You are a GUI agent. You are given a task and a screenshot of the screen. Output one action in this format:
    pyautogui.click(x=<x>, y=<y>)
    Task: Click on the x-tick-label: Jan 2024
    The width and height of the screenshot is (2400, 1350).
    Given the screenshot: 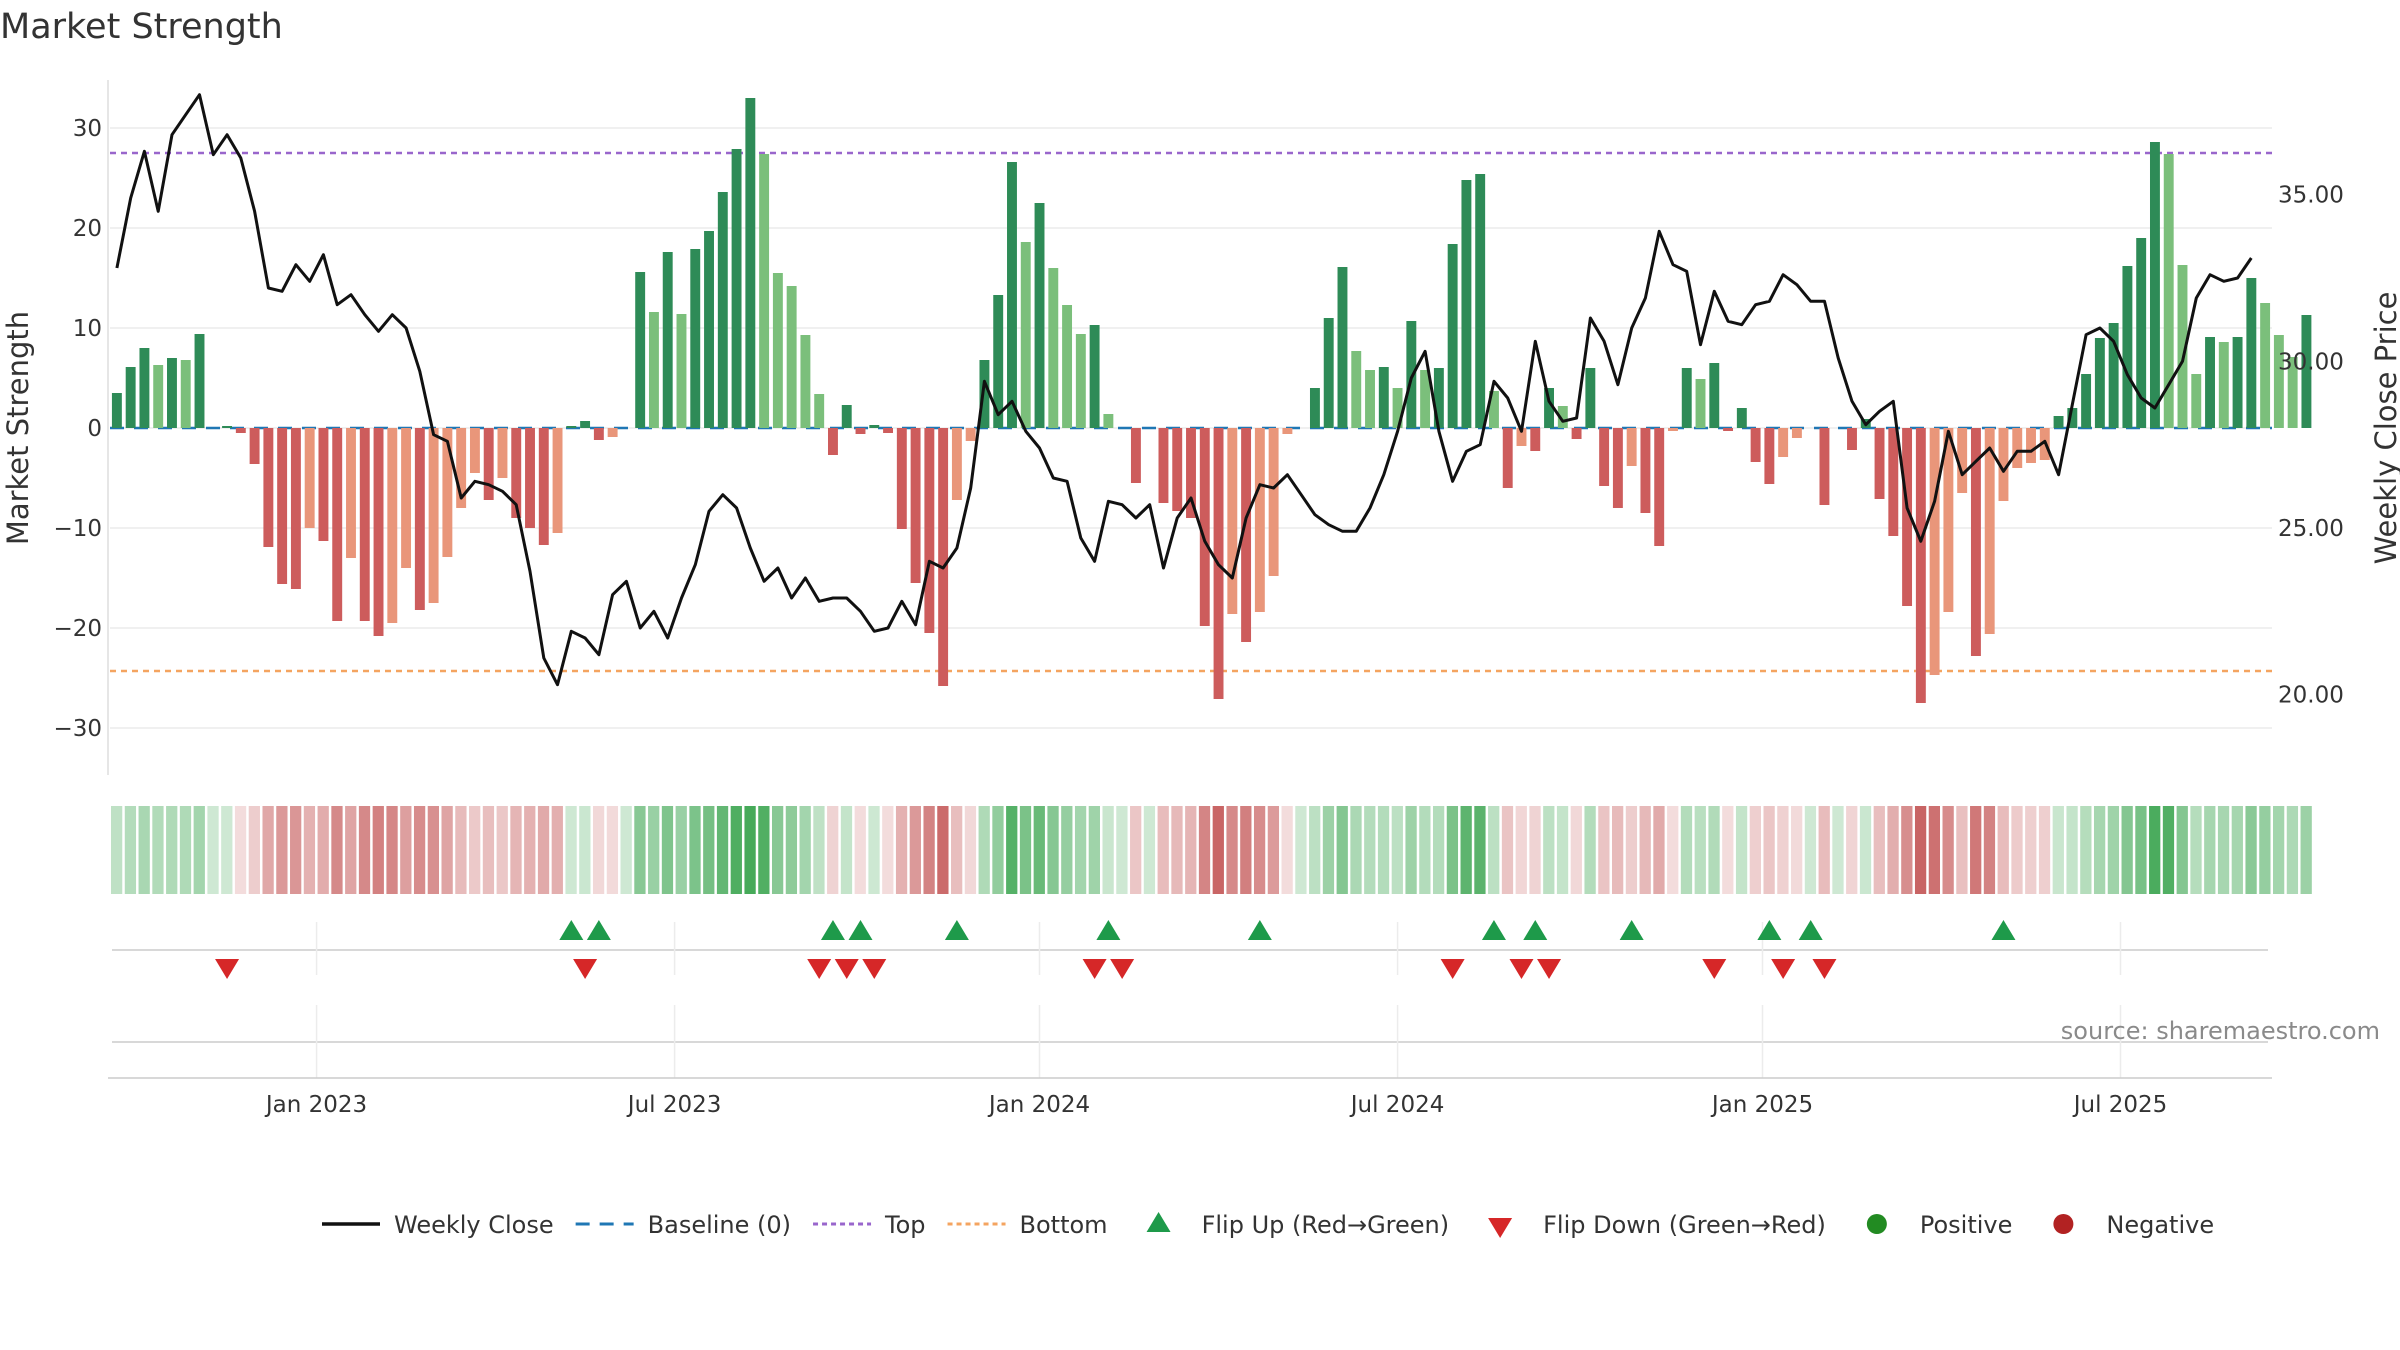 What is the action you would take?
    pyautogui.click(x=1038, y=1105)
    